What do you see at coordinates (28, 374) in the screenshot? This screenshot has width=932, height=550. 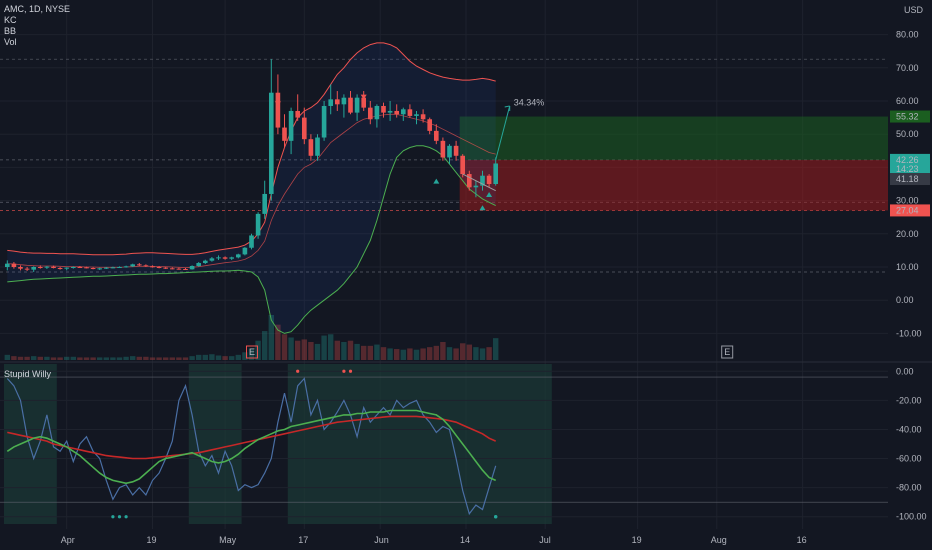 I see `lower-pane-title: Stupid Willy` at bounding box center [28, 374].